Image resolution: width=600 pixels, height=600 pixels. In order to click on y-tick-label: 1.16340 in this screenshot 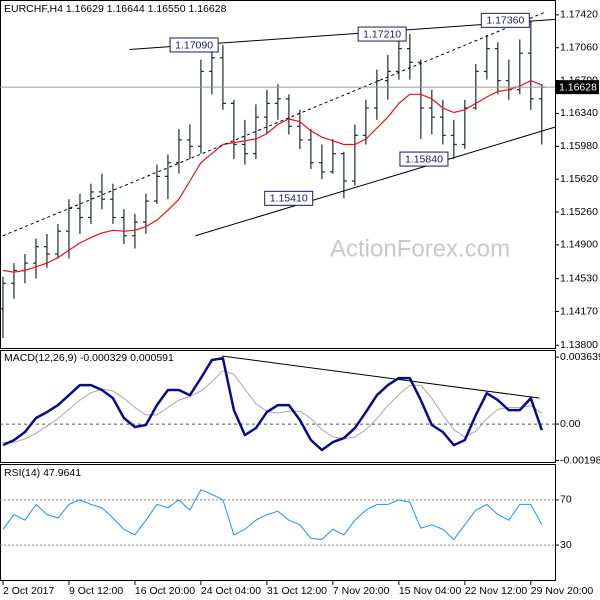, I will do `click(579, 113)`.